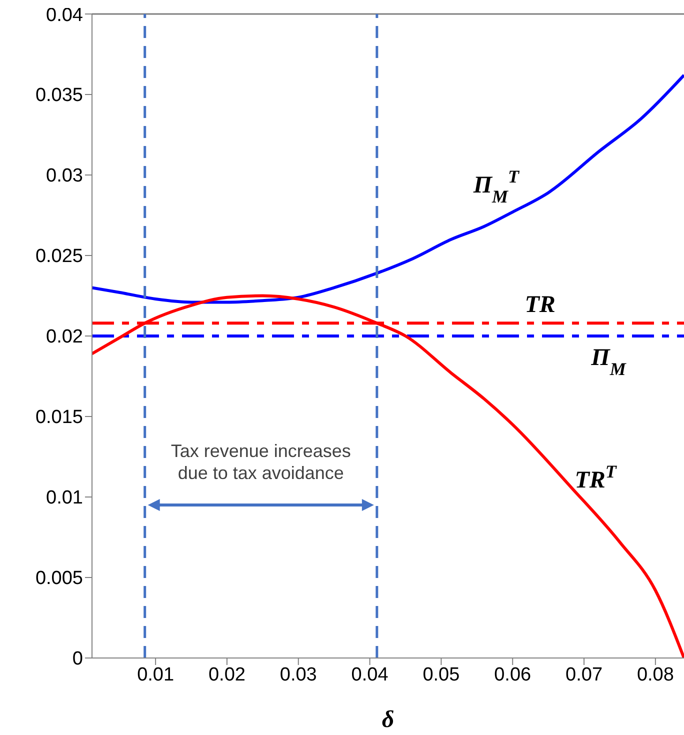 This screenshot has height=735, width=684. What do you see at coordinates (64, 337) in the screenshot?
I see `y-tick-label: 0.02` at bounding box center [64, 337].